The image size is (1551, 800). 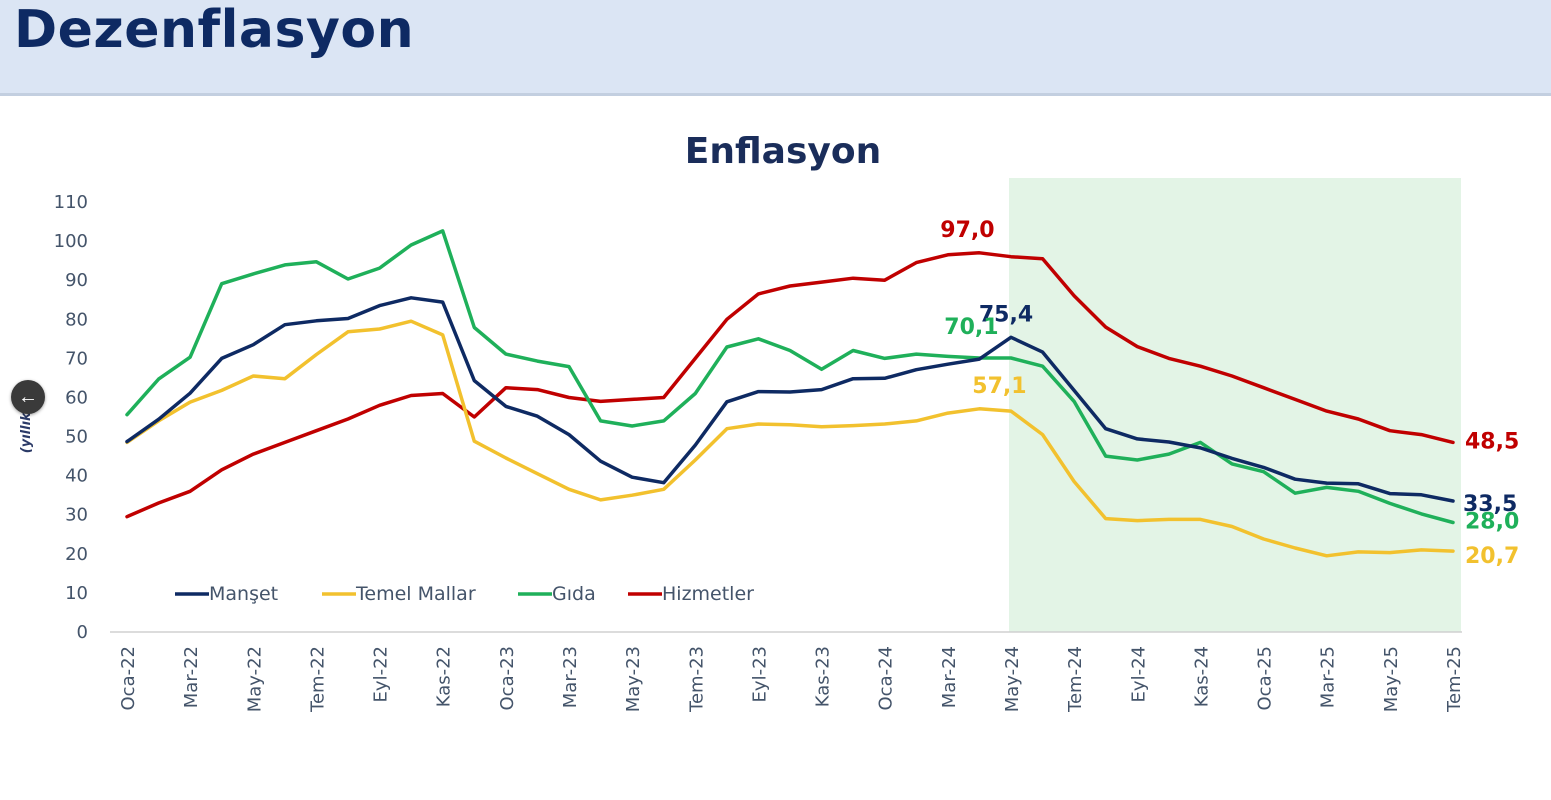 What do you see at coordinates (775, 48) in the screenshot?
I see `page-header: Dezenflasyon` at bounding box center [775, 48].